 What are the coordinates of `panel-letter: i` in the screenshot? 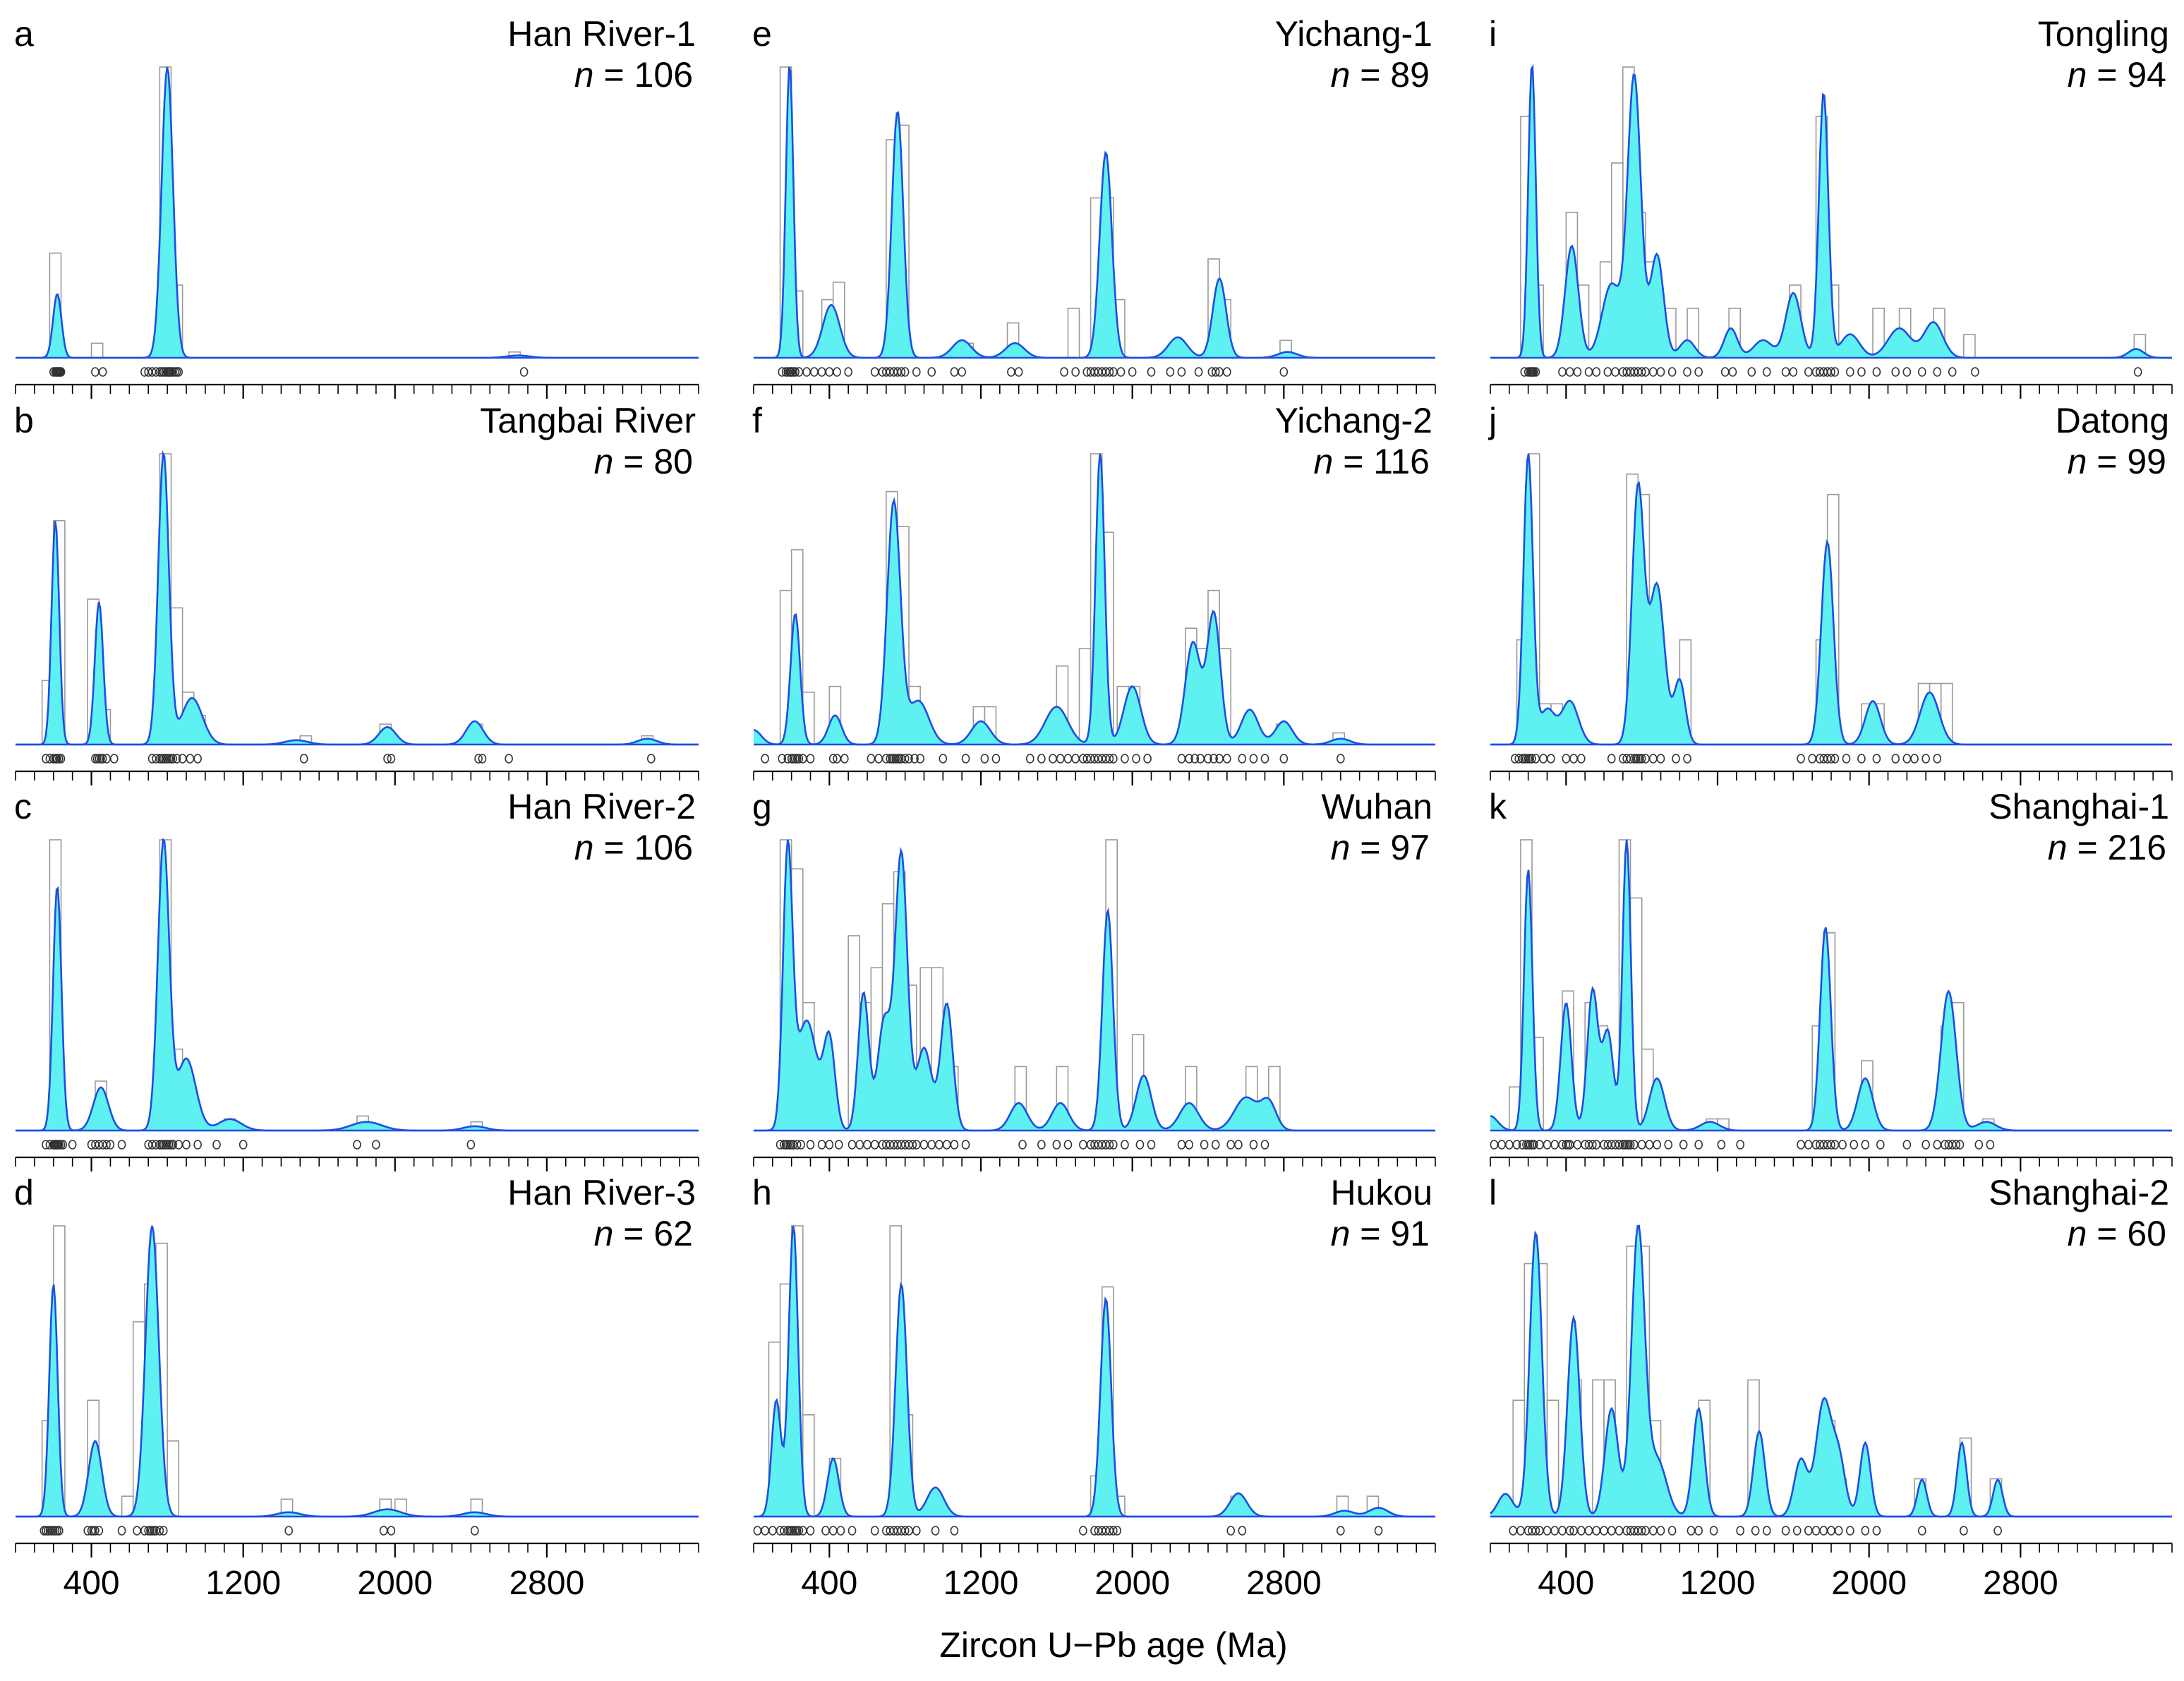 It's located at (1493, 34).